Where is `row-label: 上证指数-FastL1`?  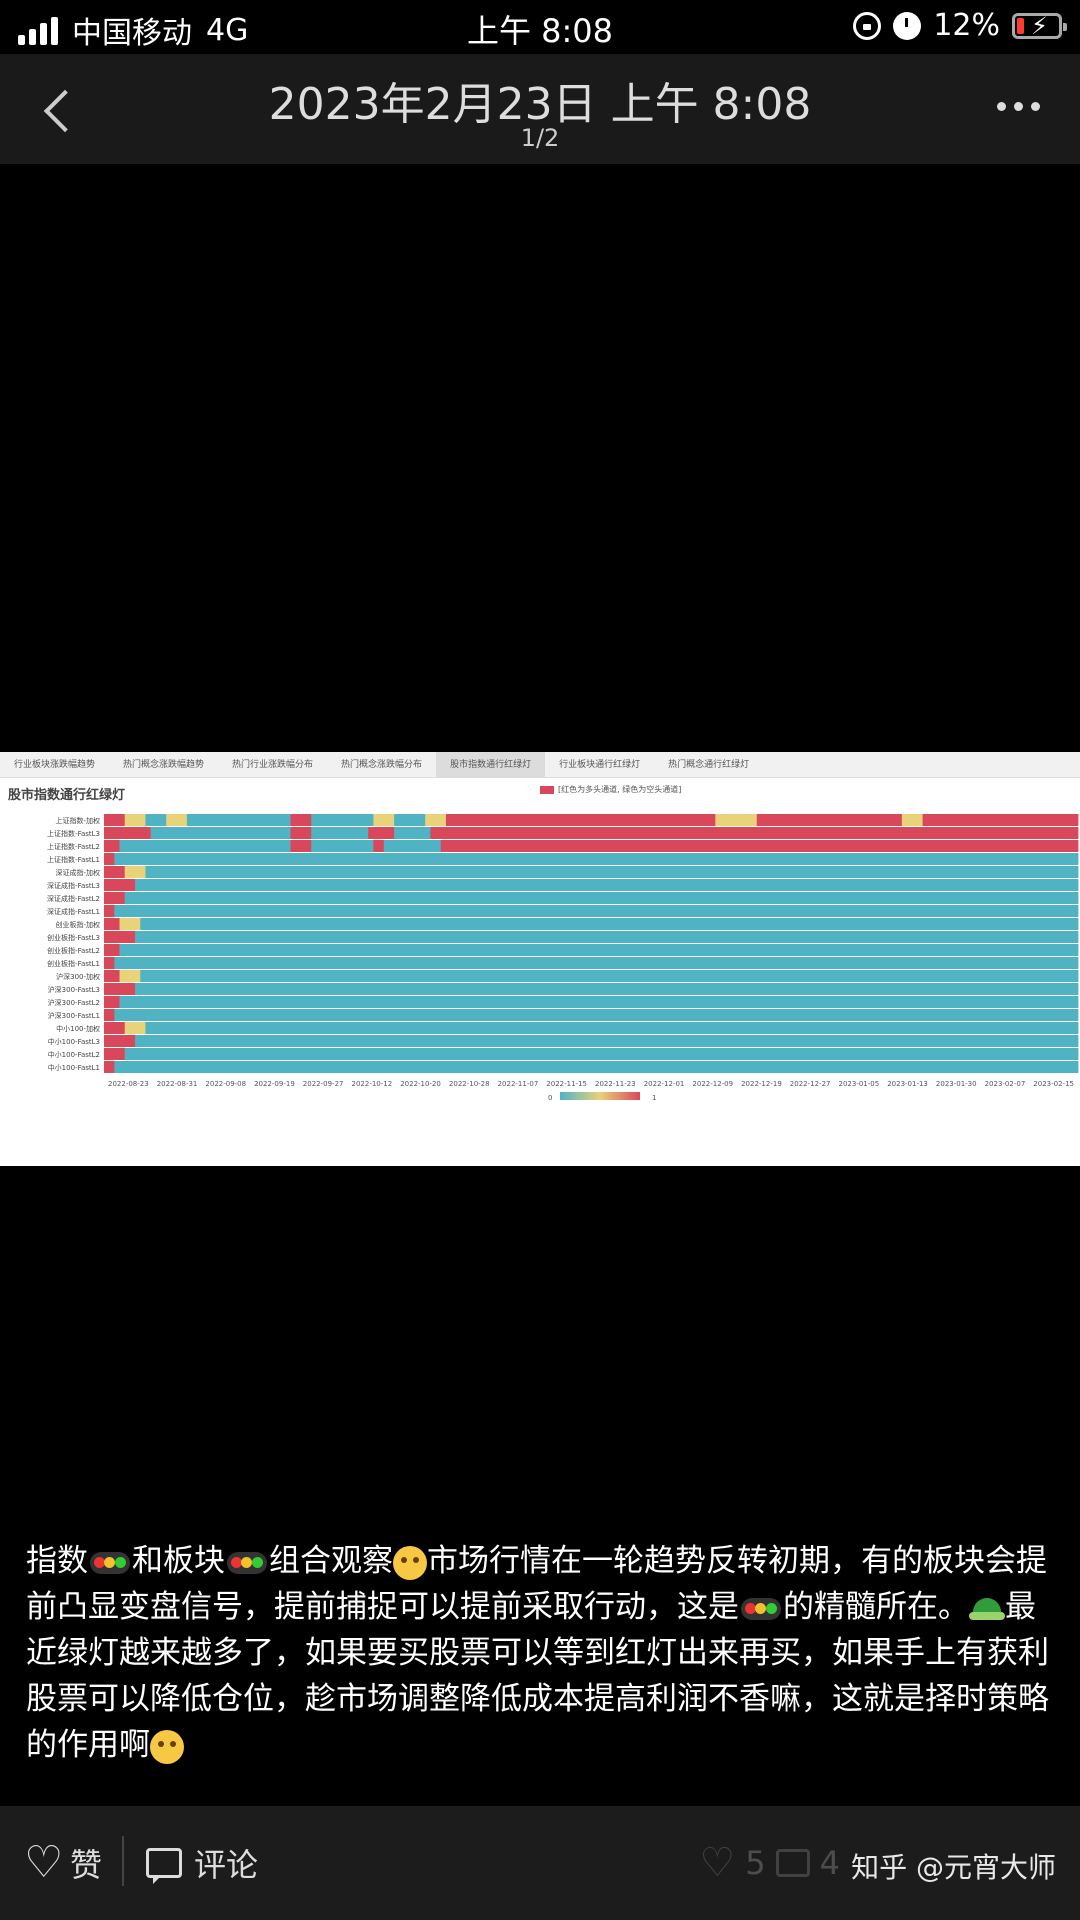
row-label: 上证指数-FastL1 is located at coordinates (73, 859).